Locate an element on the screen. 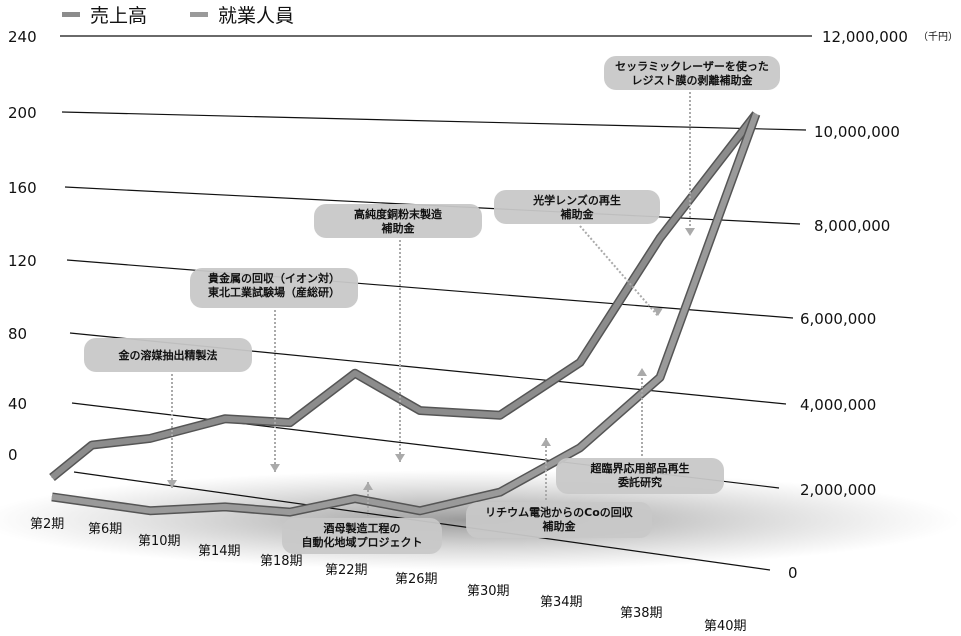 This screenshot has height=636, width=961. annotation-text: 委託研究 is located at coordinates (639, 482).